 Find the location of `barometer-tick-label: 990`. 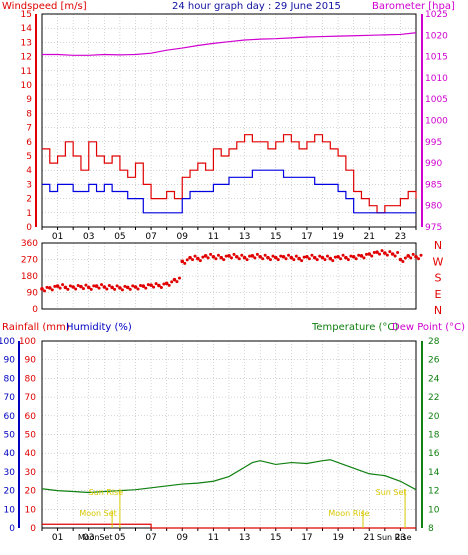

barometer-tick-label: 990 is located at coordinates (433, 164).